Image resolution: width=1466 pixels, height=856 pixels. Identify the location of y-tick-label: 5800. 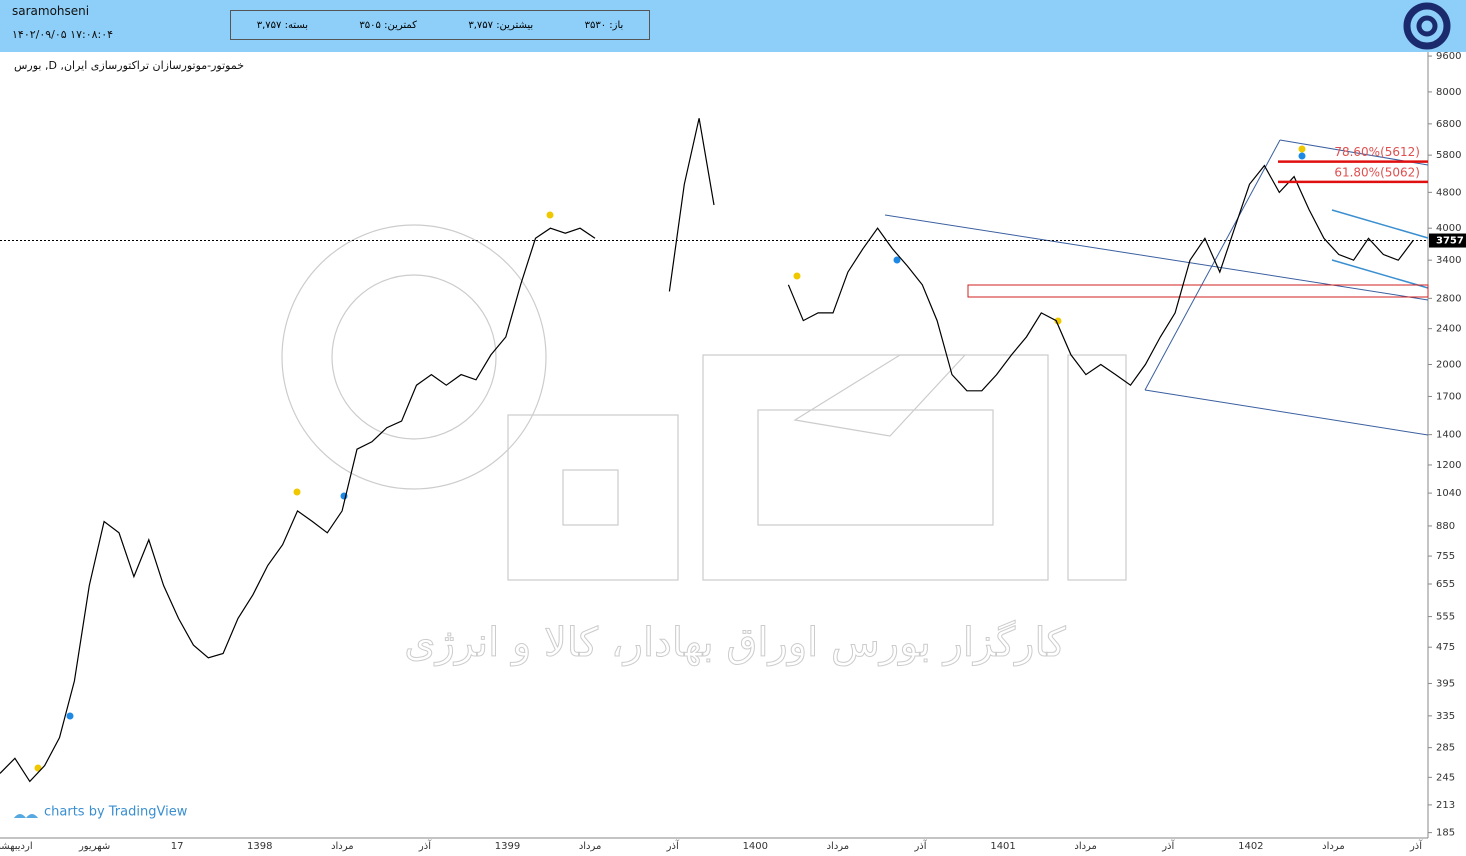
(1448, 155).